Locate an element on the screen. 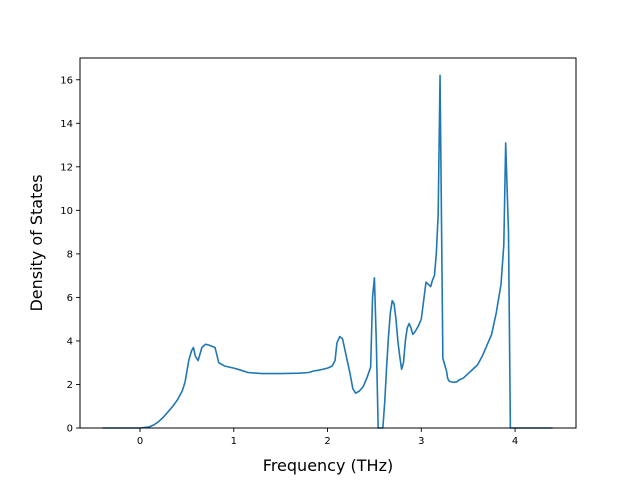 The height and width of the screenshot is (480, 640). y-tick-label: 10 is located at coordinates (66, 211).